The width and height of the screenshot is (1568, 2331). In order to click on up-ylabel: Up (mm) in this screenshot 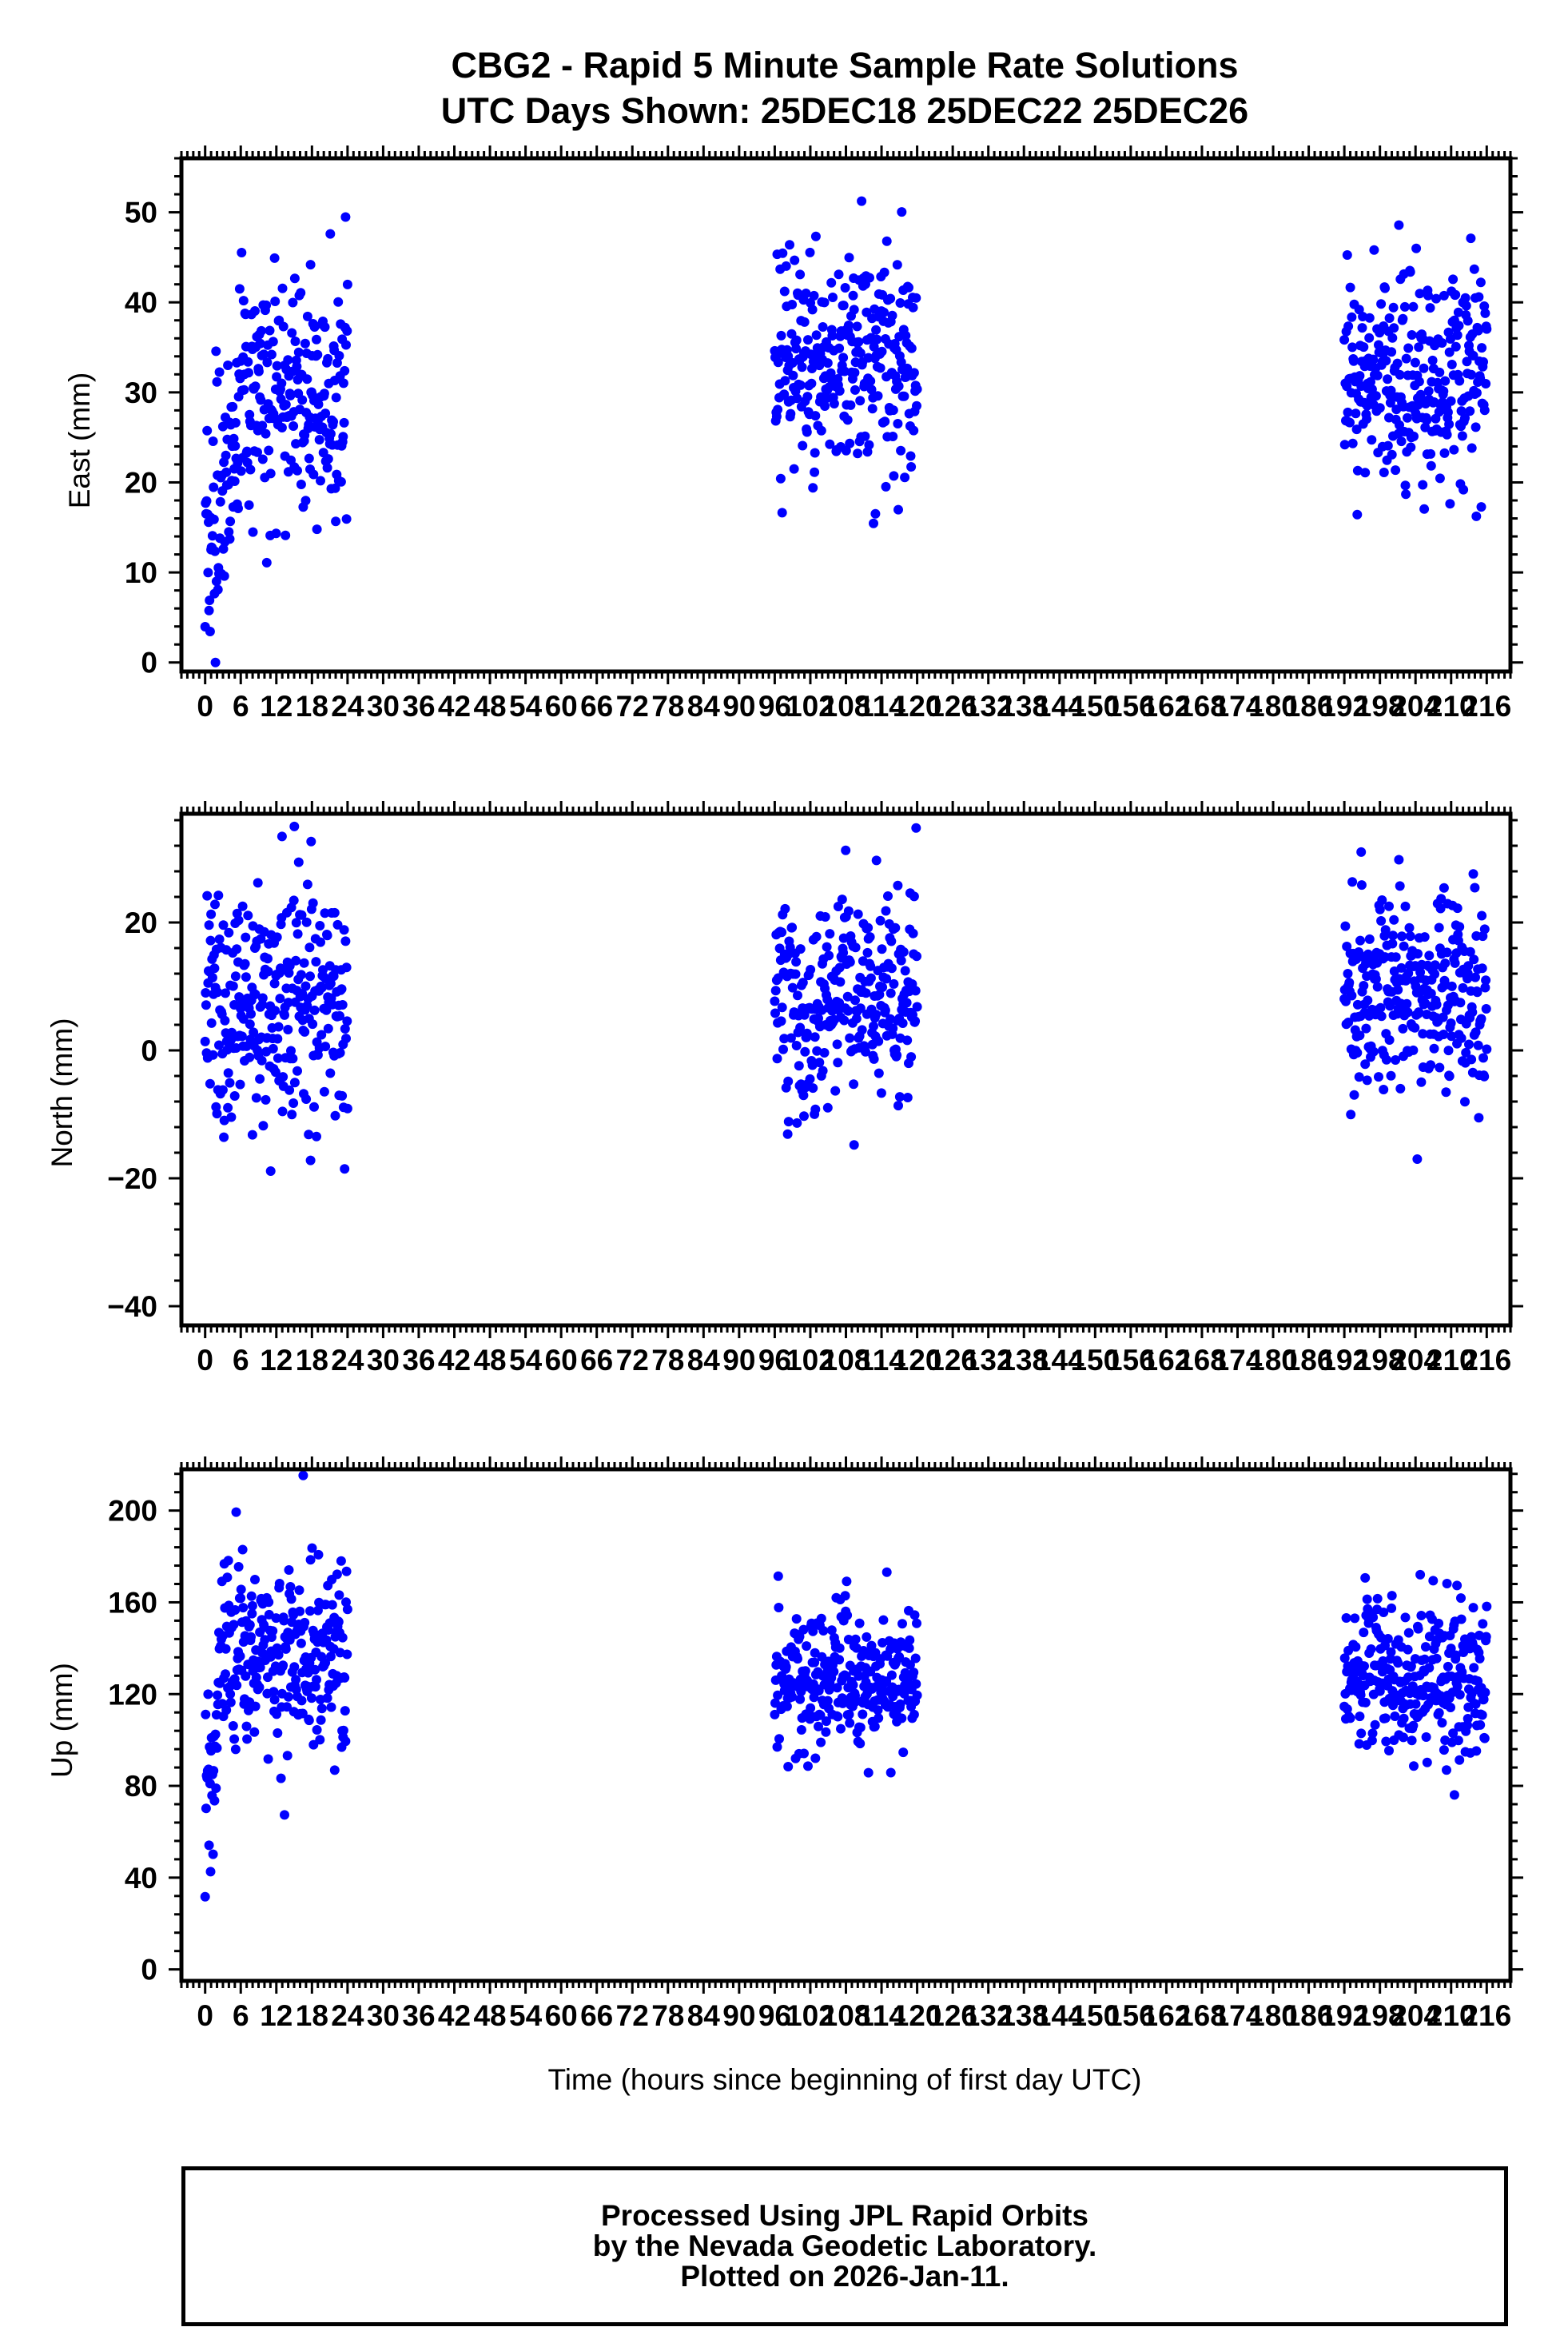, I will do `click(62, 1720)`.